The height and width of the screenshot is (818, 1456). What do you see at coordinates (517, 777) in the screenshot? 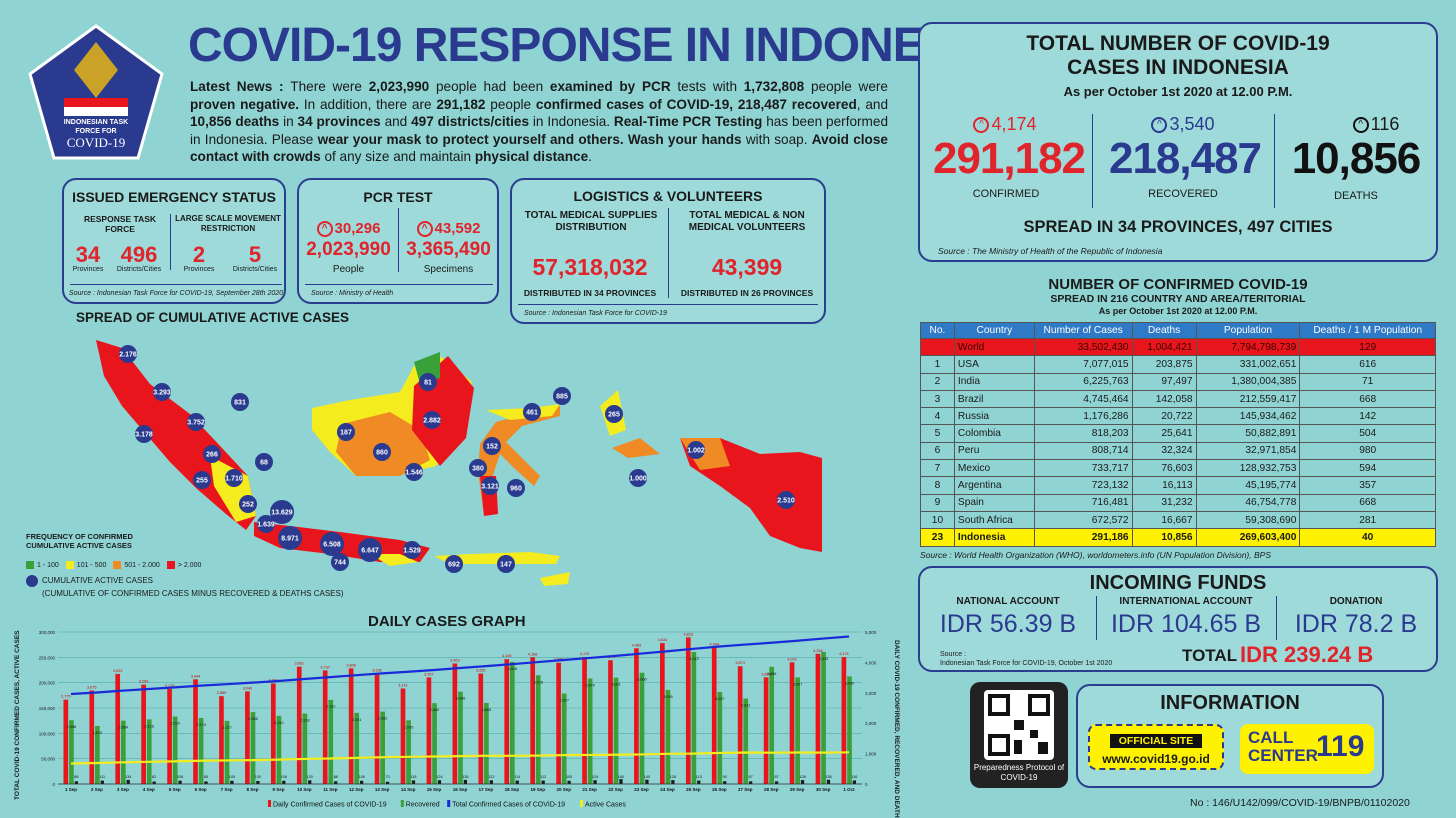
I see `deaths-data-label: 114` at bounding box center [517, 777].